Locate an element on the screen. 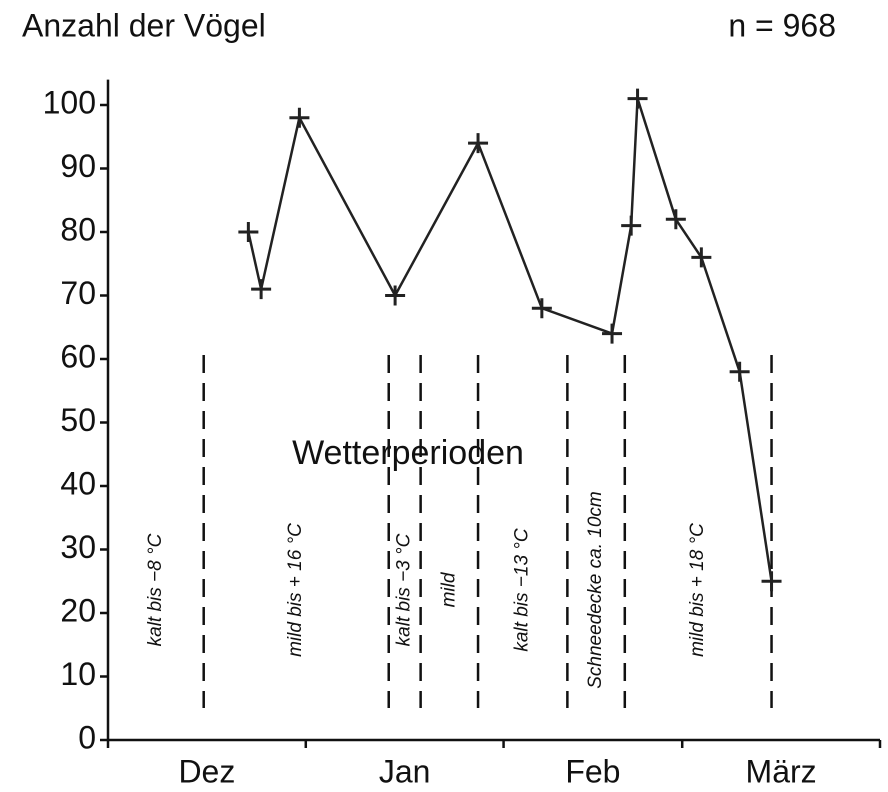 The image size is (888, 792). chart-title: Anzahl der Vögel is located at coordinates (144, 25).